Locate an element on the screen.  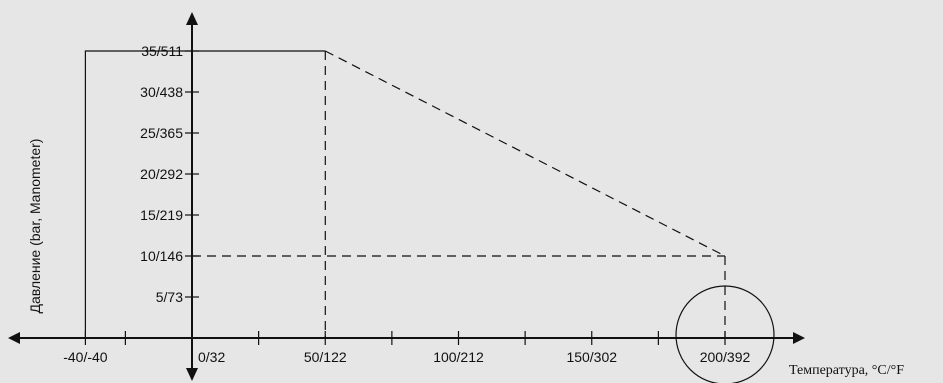
x-tick-label: 50/122 is located at coordinates (325, 357).